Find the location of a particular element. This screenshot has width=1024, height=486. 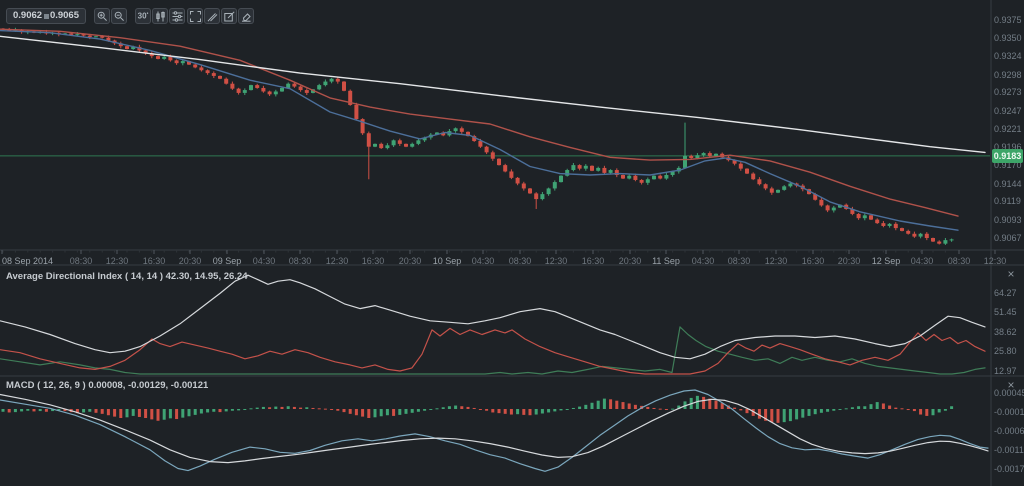

adx-axis-label: 12.97 is located at coordinates (1005, 371).